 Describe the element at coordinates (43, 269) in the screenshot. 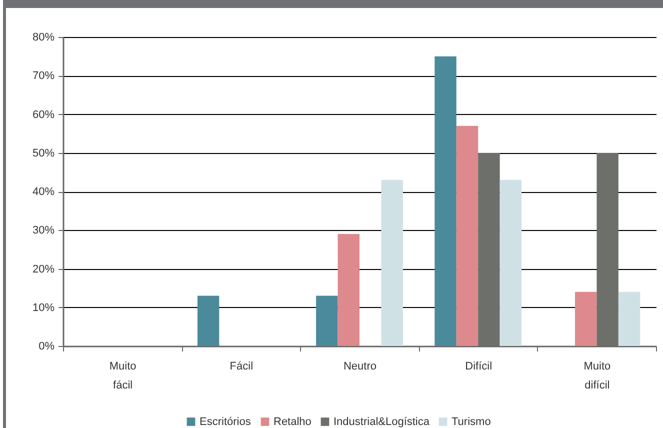

I see `y-tick-label: 20%` at that location.